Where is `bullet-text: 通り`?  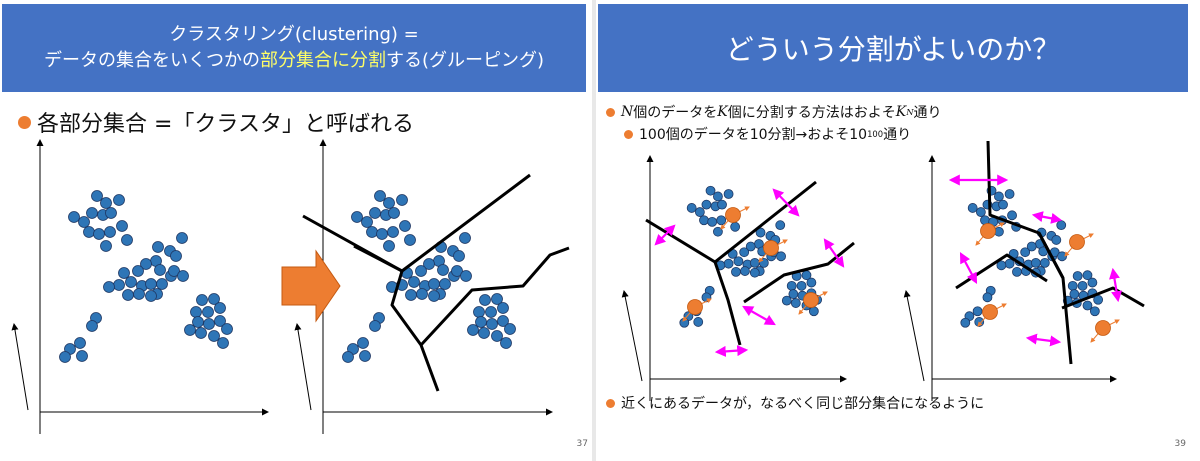
bullet-text: 通り is located at coordinates (897, 135).